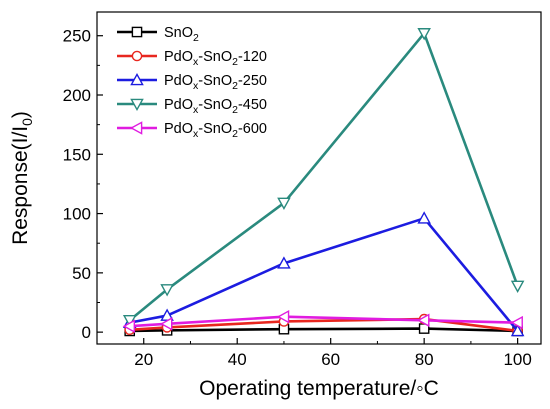 This screenshot has width=550, height=409. What do you see at coordinates (215, 130) in the screenshot?
I see `legend-label: PdOx-SnO2-600` at bounding box center [215, 130].